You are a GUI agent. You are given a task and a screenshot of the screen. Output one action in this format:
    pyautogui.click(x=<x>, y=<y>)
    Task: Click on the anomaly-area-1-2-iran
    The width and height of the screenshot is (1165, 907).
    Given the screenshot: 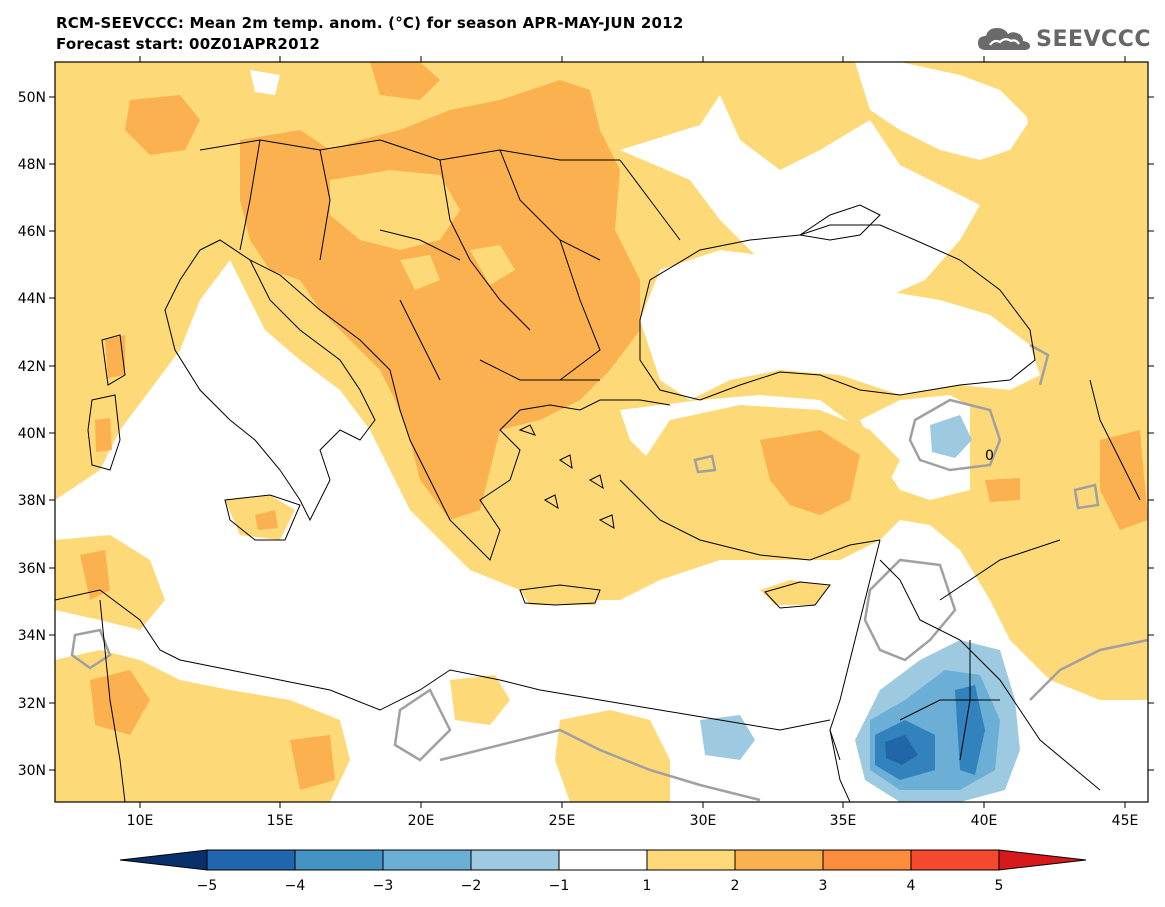 What is the action you would take?
    pyautogui.click(x=1059, y=470)
    